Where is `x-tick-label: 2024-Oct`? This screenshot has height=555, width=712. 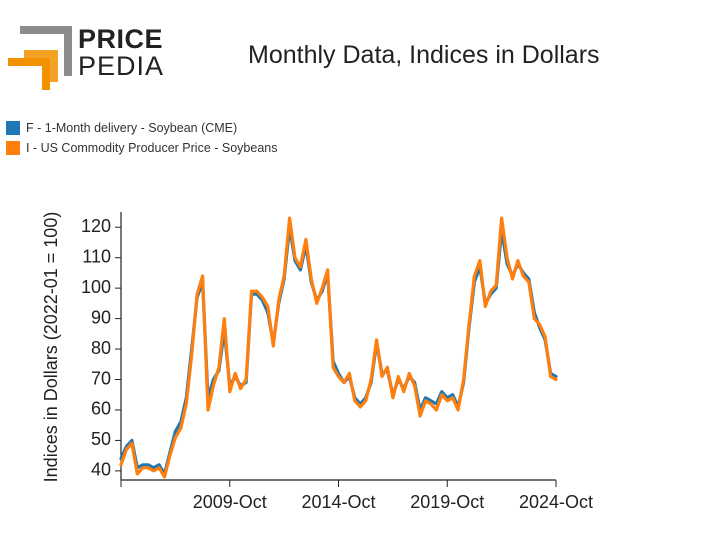 x-tick-label: 2024-Oct is located at coordinates (556, 502).